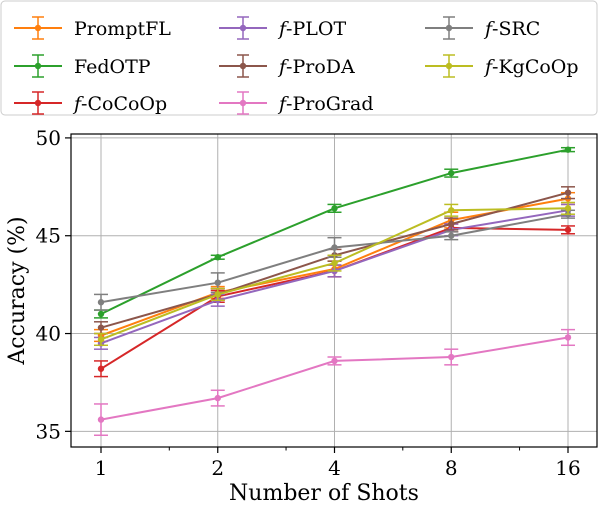 This screenshot has height=508, width=598. I want to click on y-tick-label: 45, so click(48, 236).